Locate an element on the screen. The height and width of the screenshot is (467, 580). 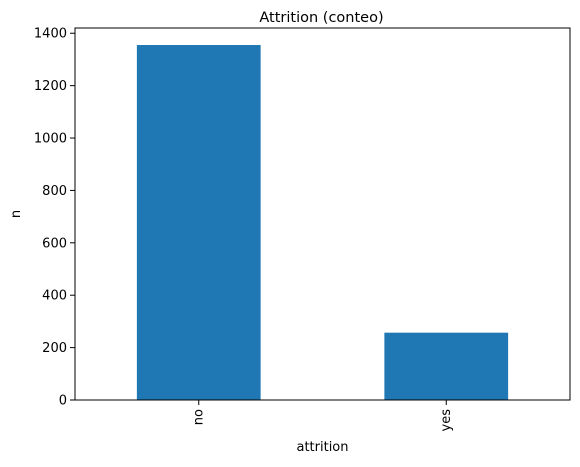
x-axis-label: attrition is located at coordinates (322, 447).